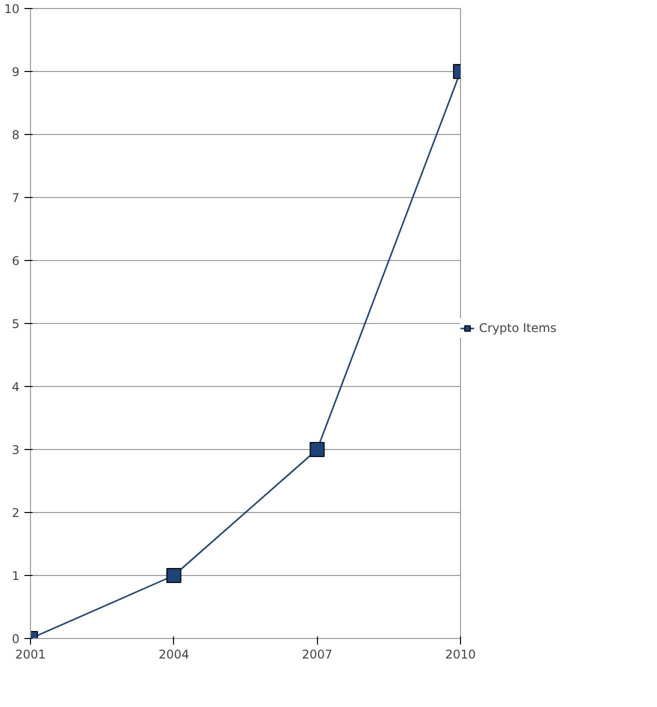 Image resolution: width=657 pixels, height=707 pixels. I want to click on x-tick-label: 2001, so click(30, 655).